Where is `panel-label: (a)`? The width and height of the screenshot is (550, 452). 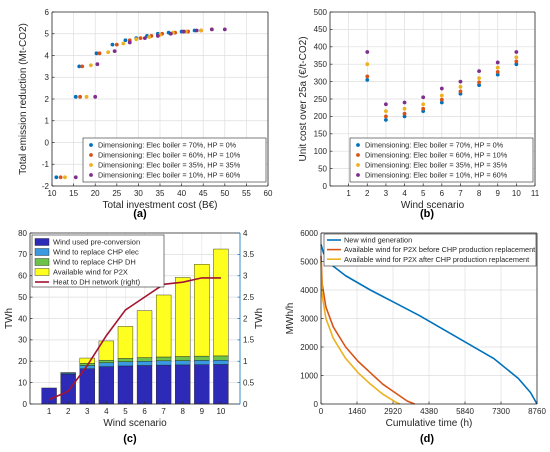 panel-label: (a) is located at coordinates (140, 214).